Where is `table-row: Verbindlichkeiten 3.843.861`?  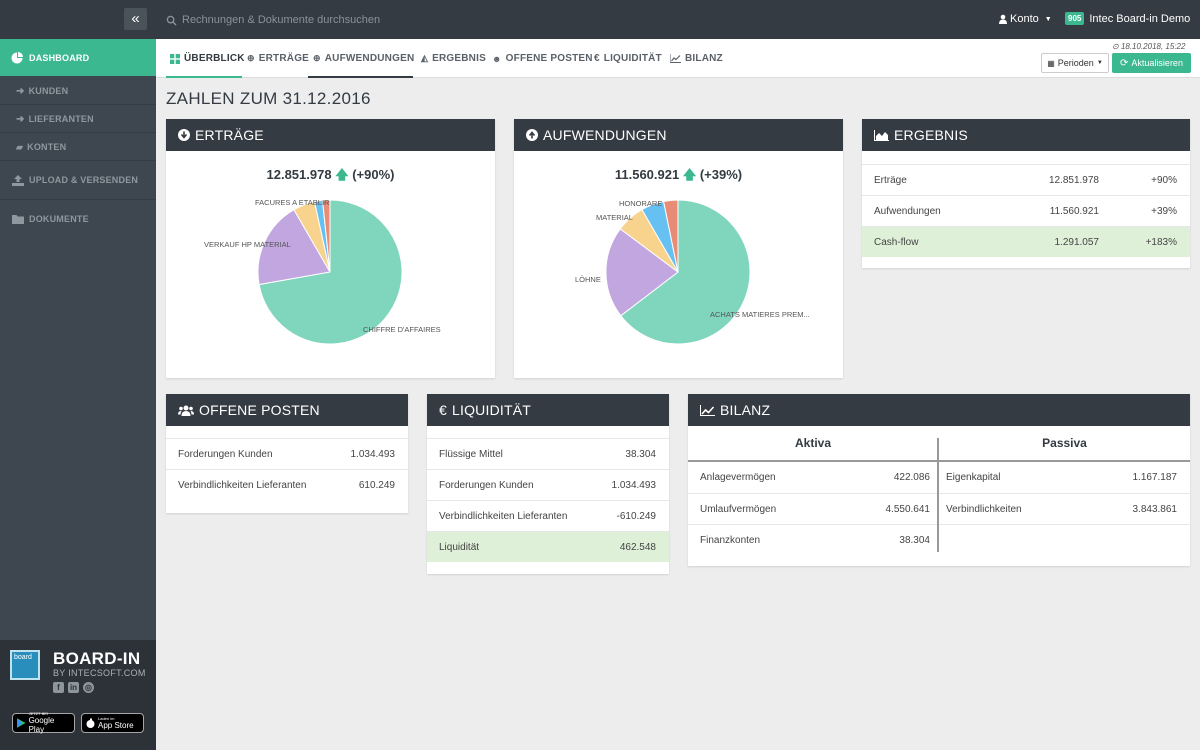 table-row: Verbindlichkeiten 3.843.861 is located at coordinates (1064, 508).